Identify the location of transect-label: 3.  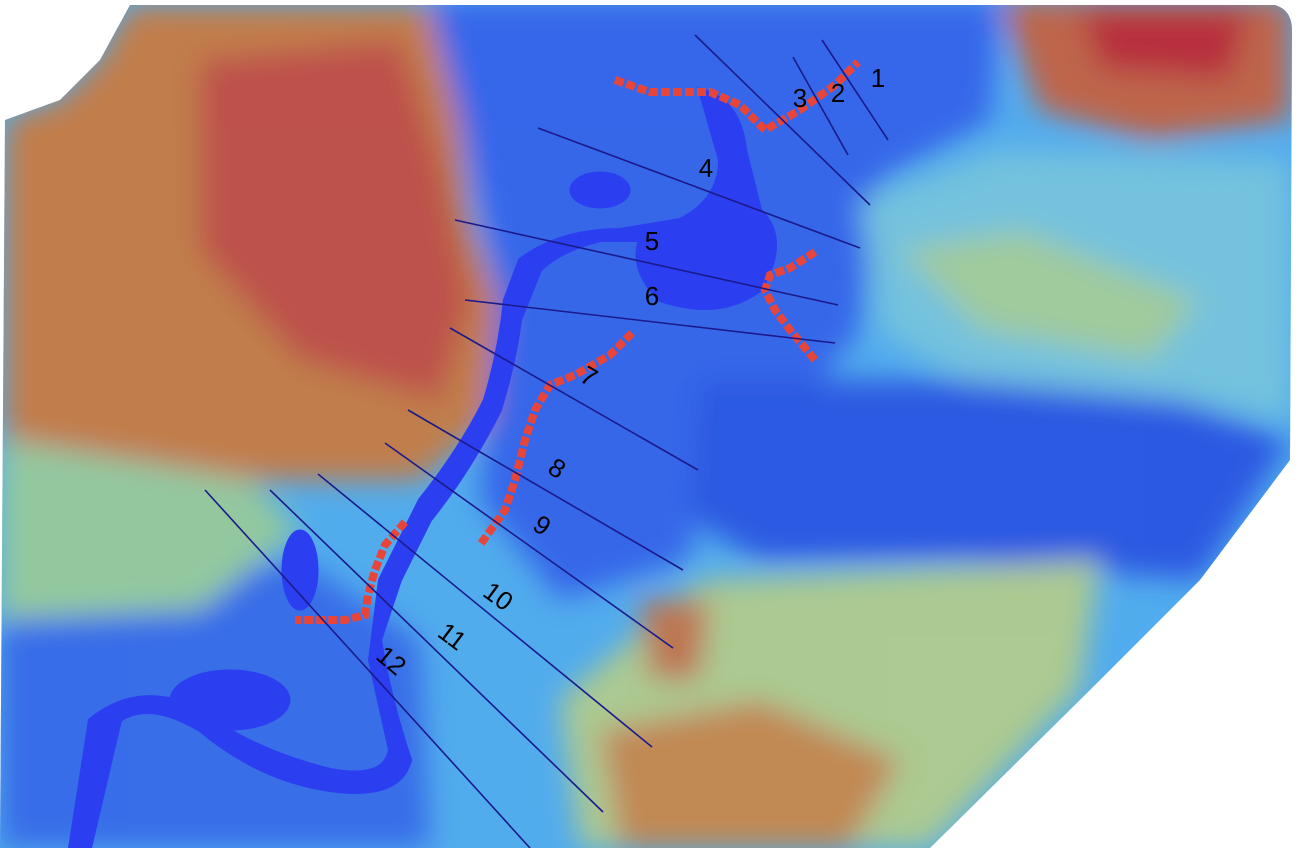
(800, 98).